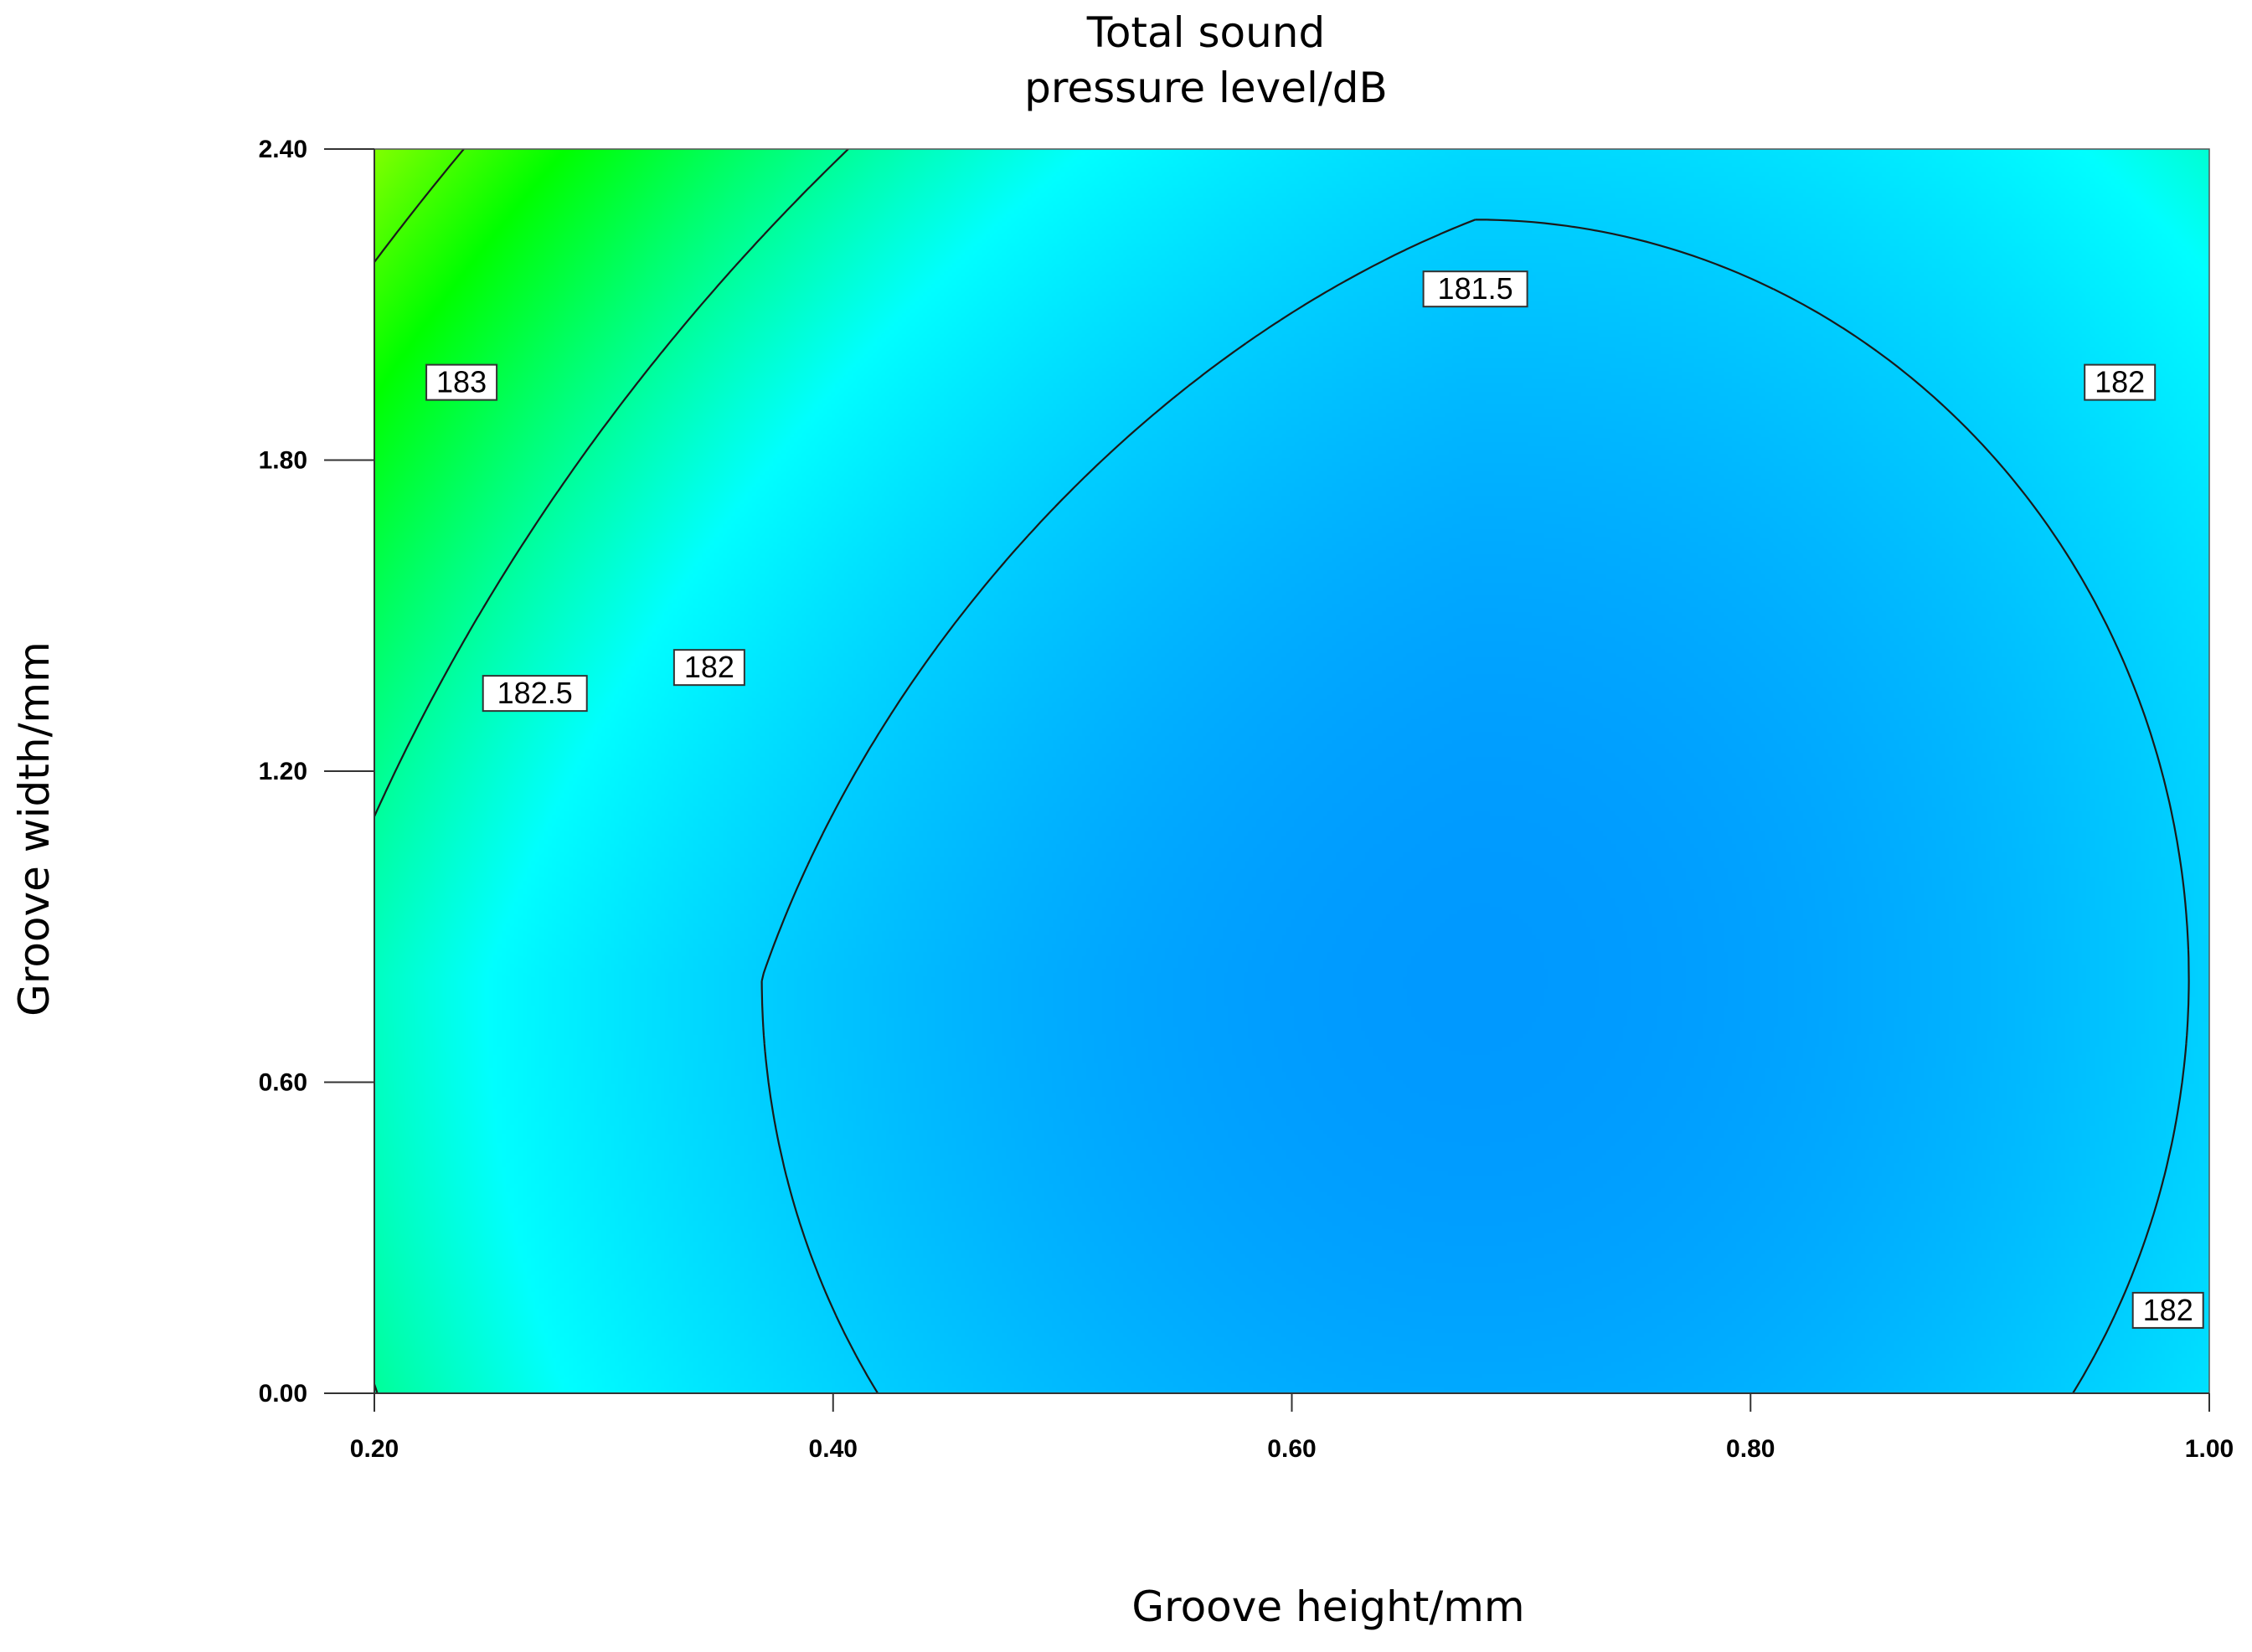  I want to click on contour-label-text: 183, so click(461, 382).